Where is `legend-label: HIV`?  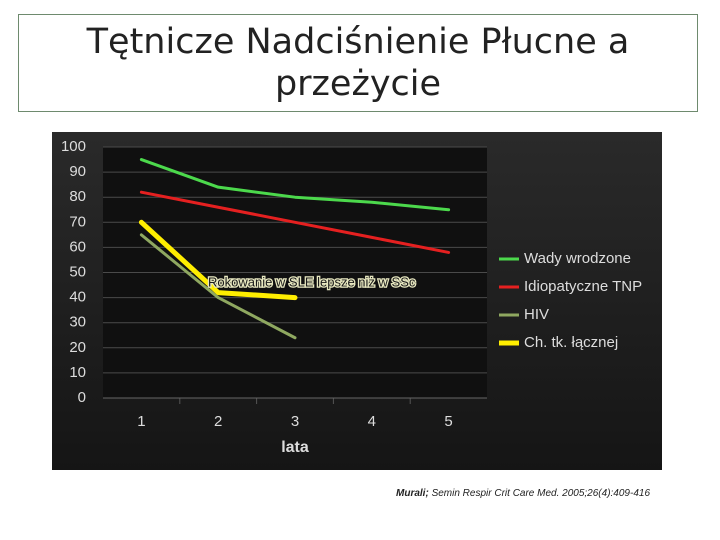
legend-label: HIV is located at coordinates (536, 314).